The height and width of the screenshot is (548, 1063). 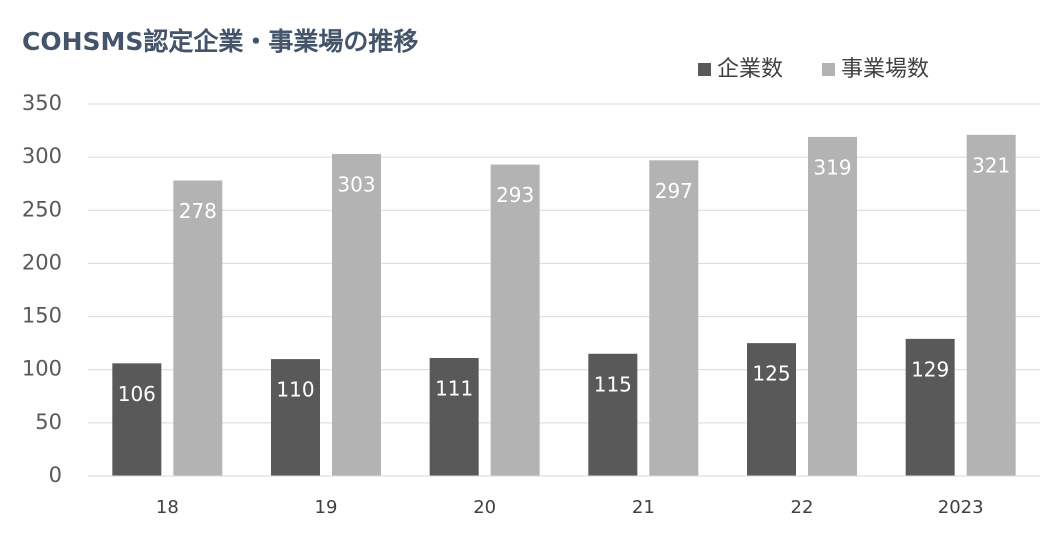 I want to click on x-tick-label: 18, so click(x=167, y=507).